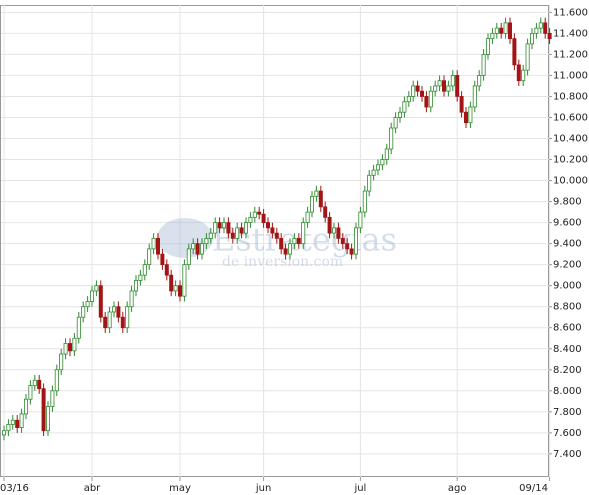  I want to click on y-tick-label: 11.000, so click(570, 75).